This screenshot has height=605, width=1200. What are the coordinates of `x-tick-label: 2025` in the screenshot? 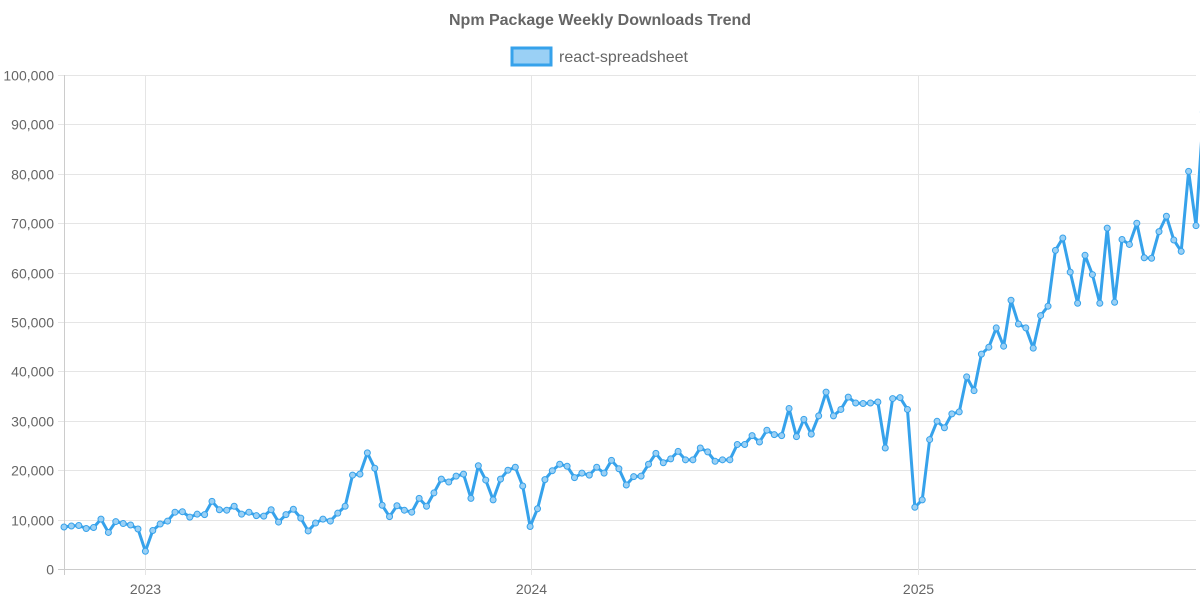 It's located at (918, 589).